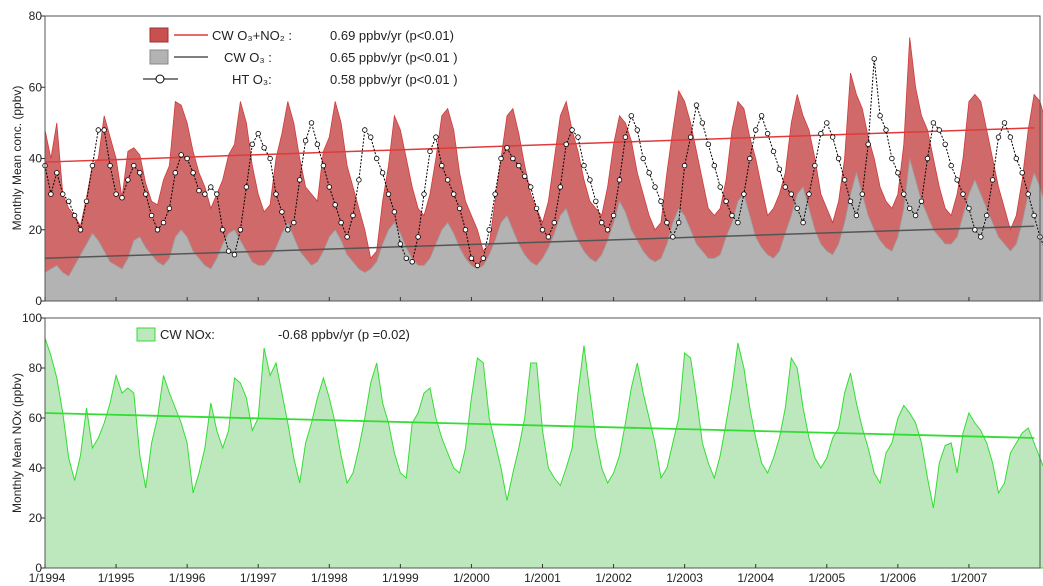 Image resolution: width=1043 pixels, height=586 pixels. Describe the element at coordinates (159, 57) in the screenshot. I see `legend-swatch-cw-o3` at that location.